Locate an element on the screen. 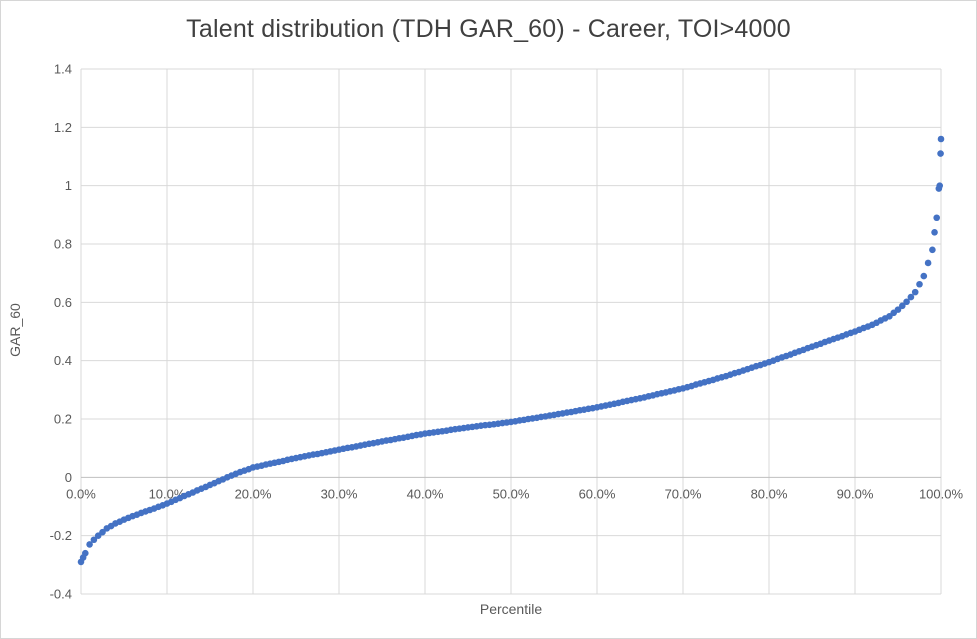 The height and width of the screenshot is (639, 977). x-axis-title: Percentile is located at coordinates (511, 609).